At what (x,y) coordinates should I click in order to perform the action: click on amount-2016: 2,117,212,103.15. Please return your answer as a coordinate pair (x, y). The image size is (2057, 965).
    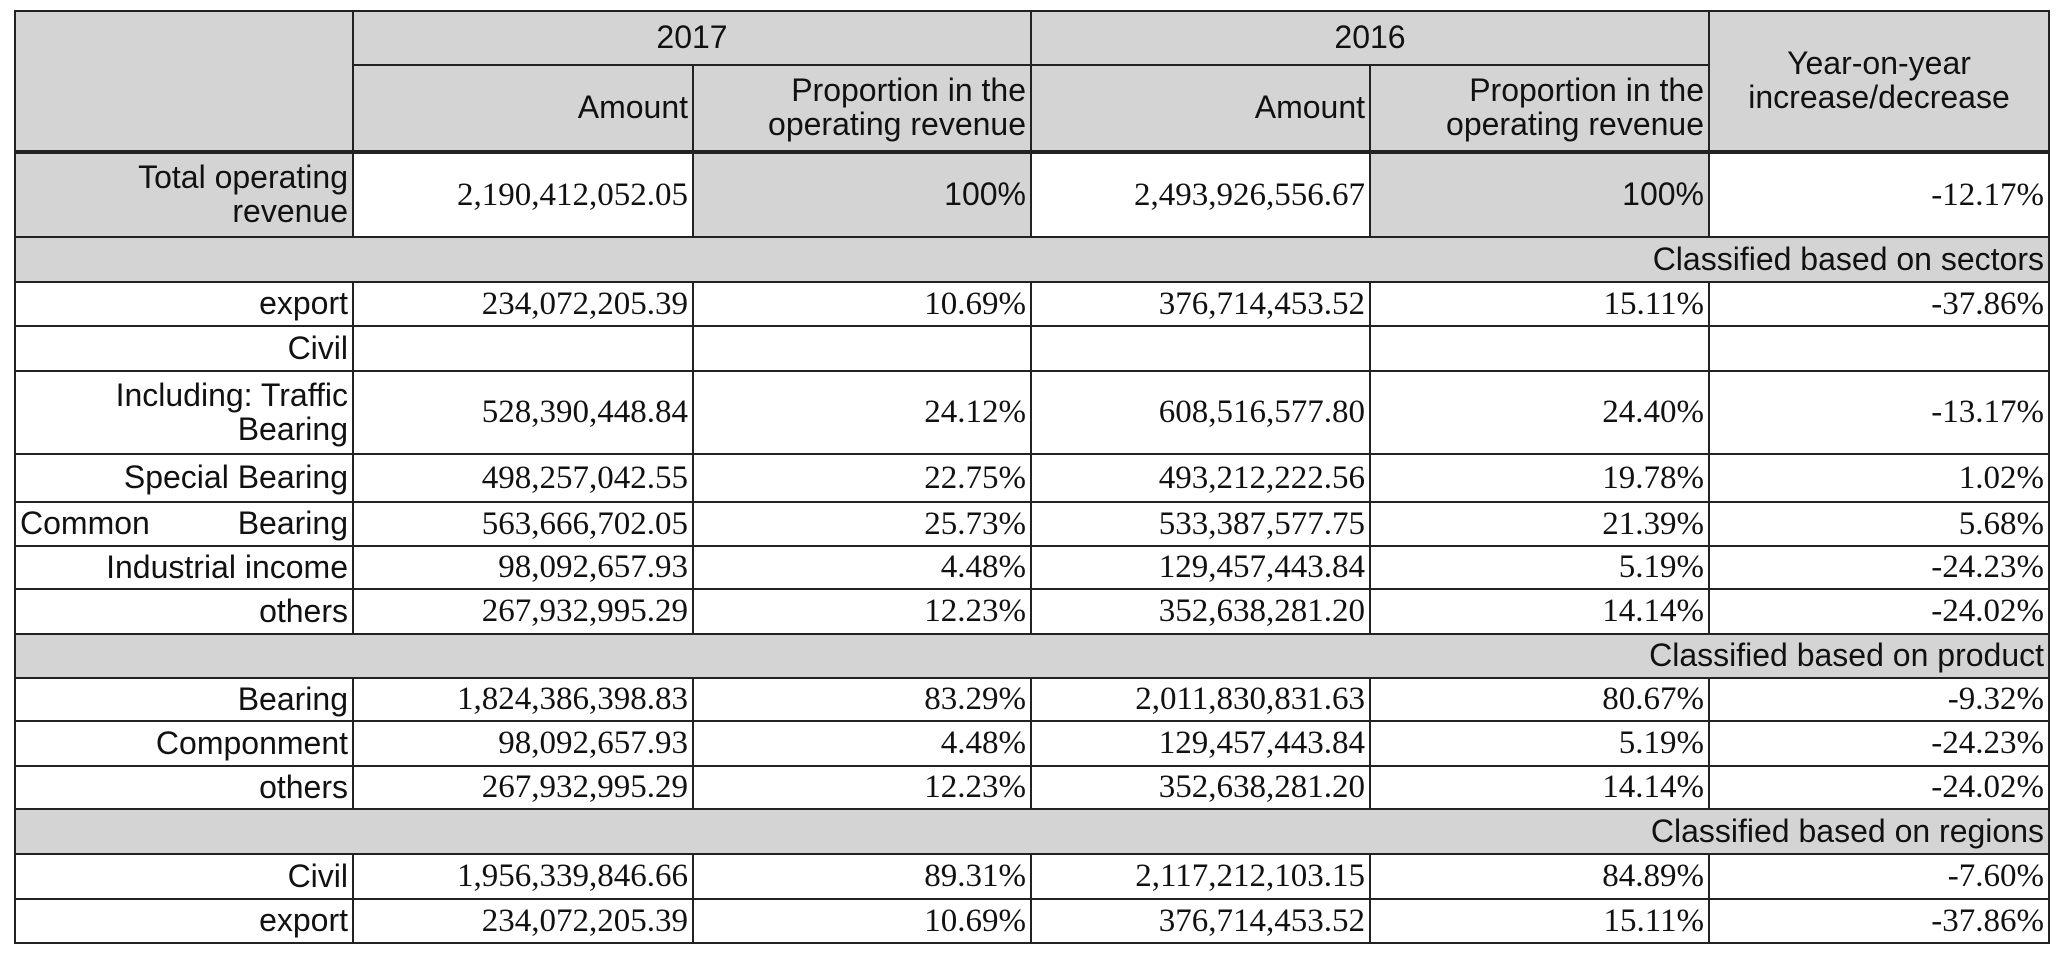
    Looking at the image, I should click on (1200, 876).